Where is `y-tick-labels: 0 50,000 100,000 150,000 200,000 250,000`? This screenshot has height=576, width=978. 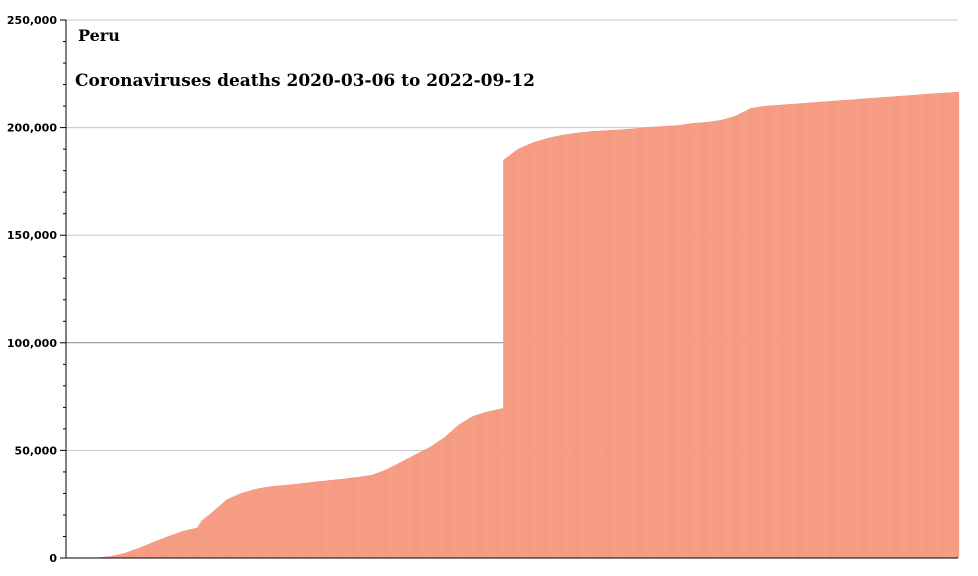 y-tick-labels: 0 50,000 100,000 150,000 200,000 250,000 is located at coordinates (32, 289).